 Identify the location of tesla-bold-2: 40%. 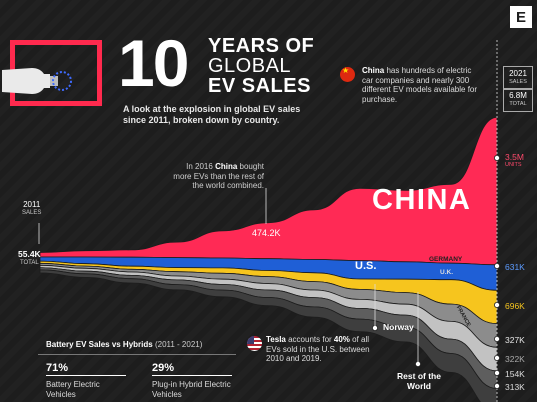
(341, 339).